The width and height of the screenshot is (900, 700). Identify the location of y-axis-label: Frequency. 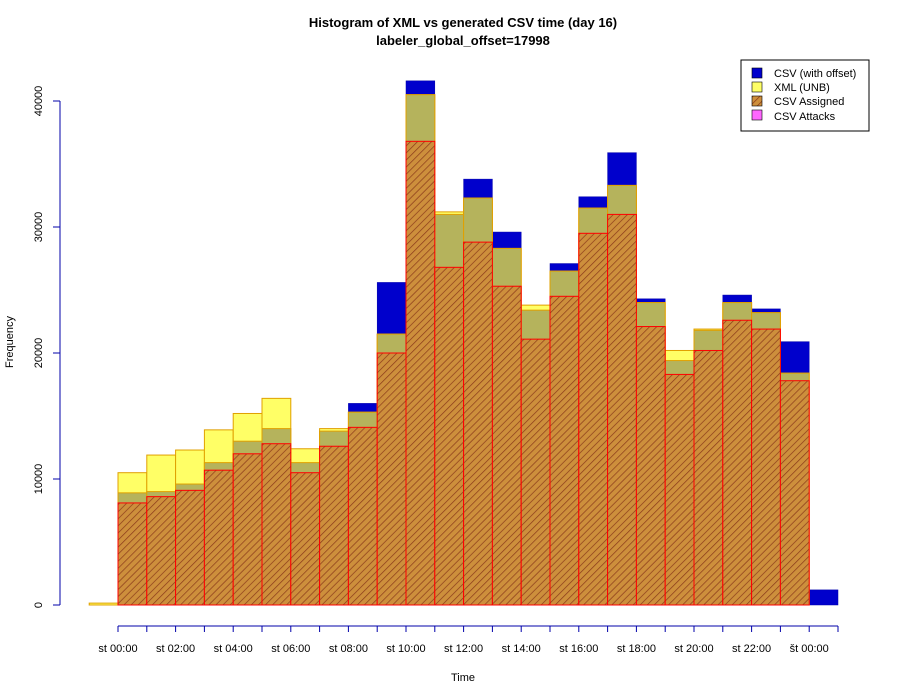
(10, 342).